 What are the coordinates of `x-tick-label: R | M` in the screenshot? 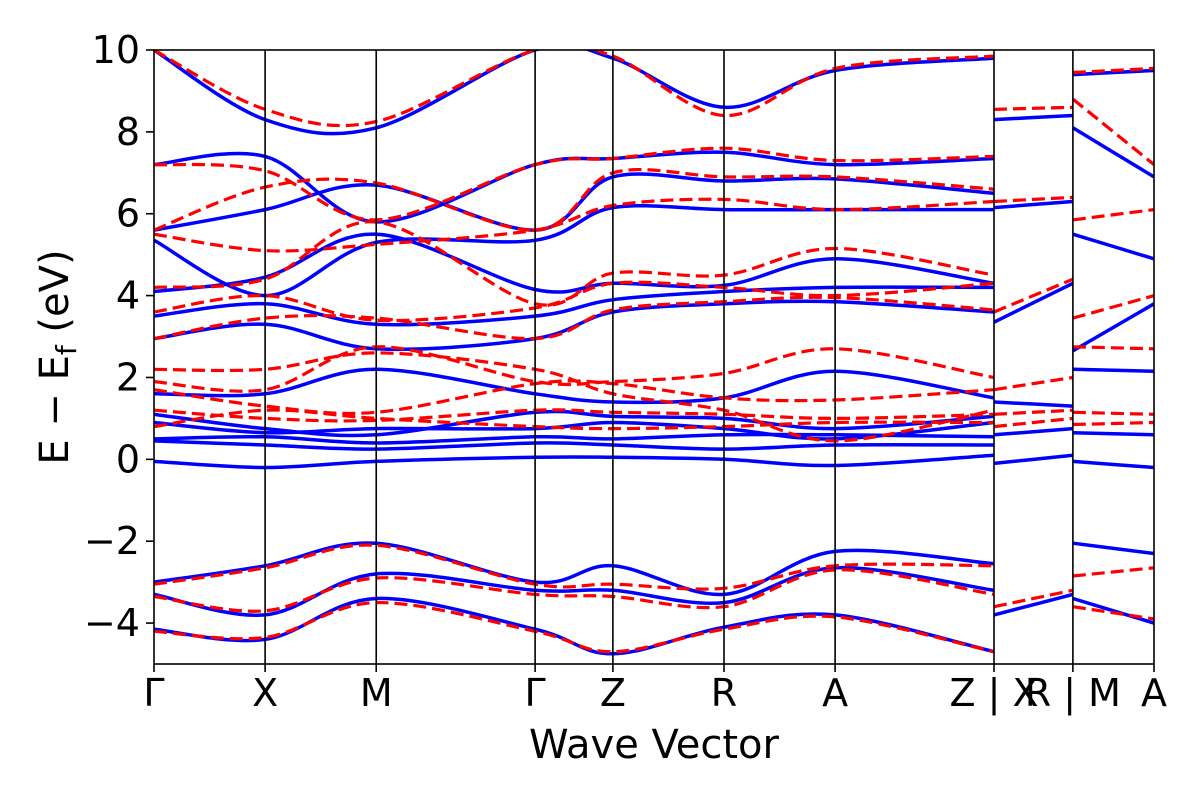 It's located at (1073, 693).